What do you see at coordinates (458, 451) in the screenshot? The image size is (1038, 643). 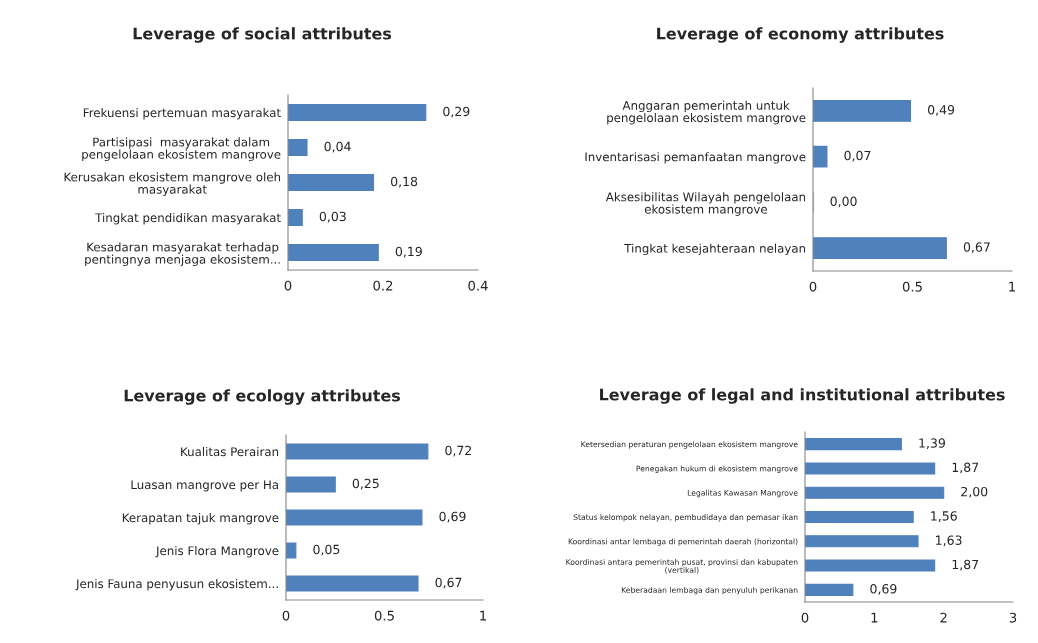 I see `data-label: 0,72` at bounding box center [458, 451].